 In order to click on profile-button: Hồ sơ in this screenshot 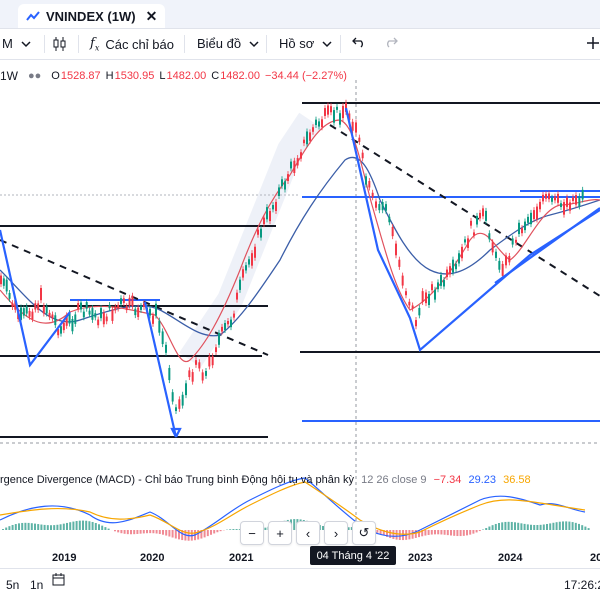, I will do `click(305, 43)`.